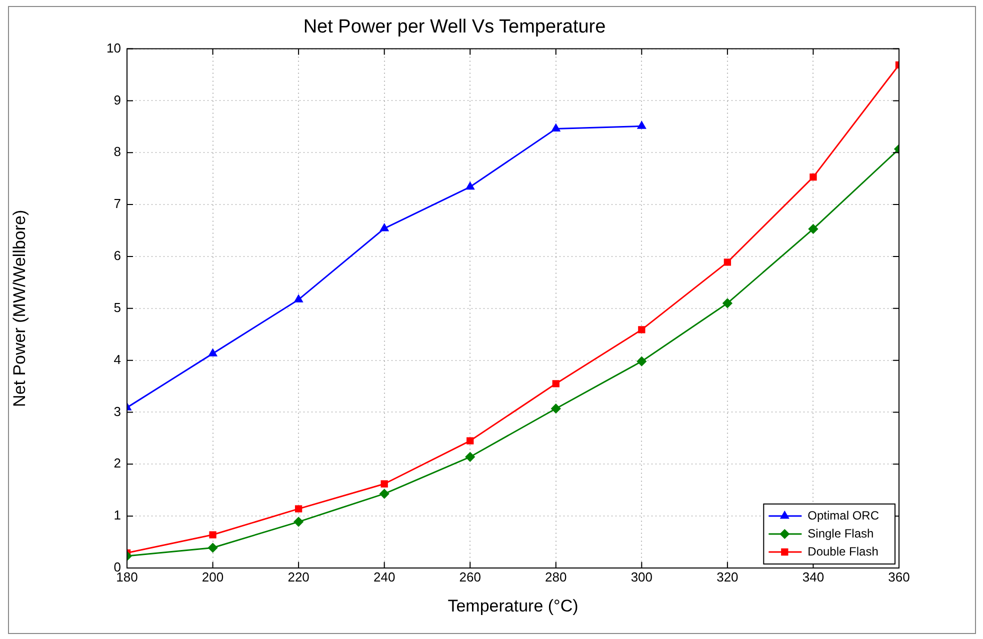 This screenshot has height=639, width=983. Describe the element at coordinates (641, 576) in the screenshot. I see `x-tick-label: 300` at that location.